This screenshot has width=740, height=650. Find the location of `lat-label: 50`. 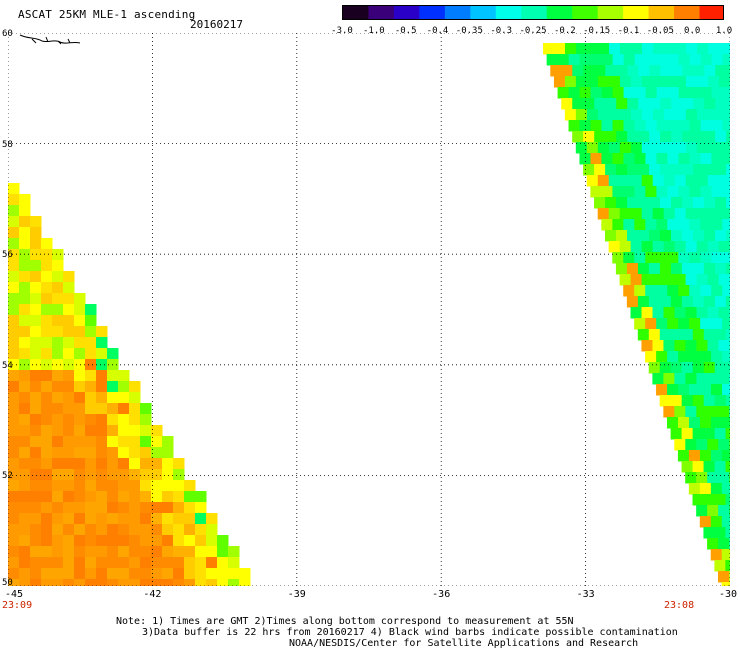

lat-label: 50 is located at coordinates (7, 583).